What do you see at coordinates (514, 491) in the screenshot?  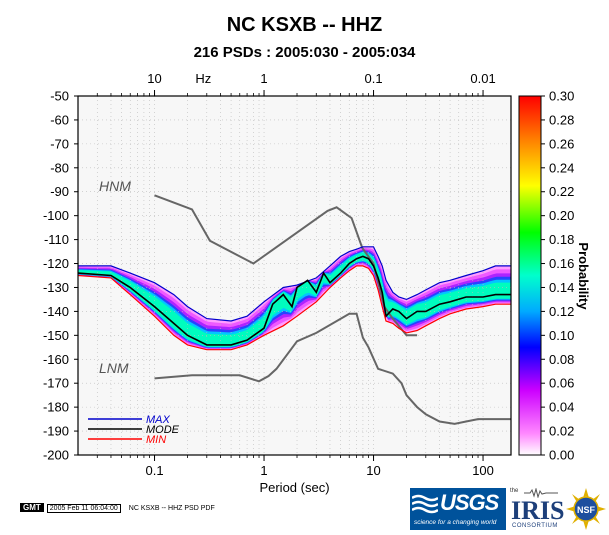 I see `iris-prefix: the` at bounding box center [514, 491].